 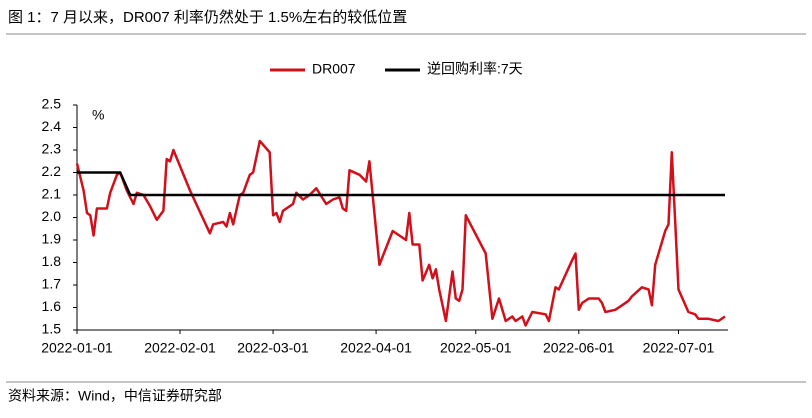 I want to click on y-tick-label: 2.3, so click(x=52, y=149).